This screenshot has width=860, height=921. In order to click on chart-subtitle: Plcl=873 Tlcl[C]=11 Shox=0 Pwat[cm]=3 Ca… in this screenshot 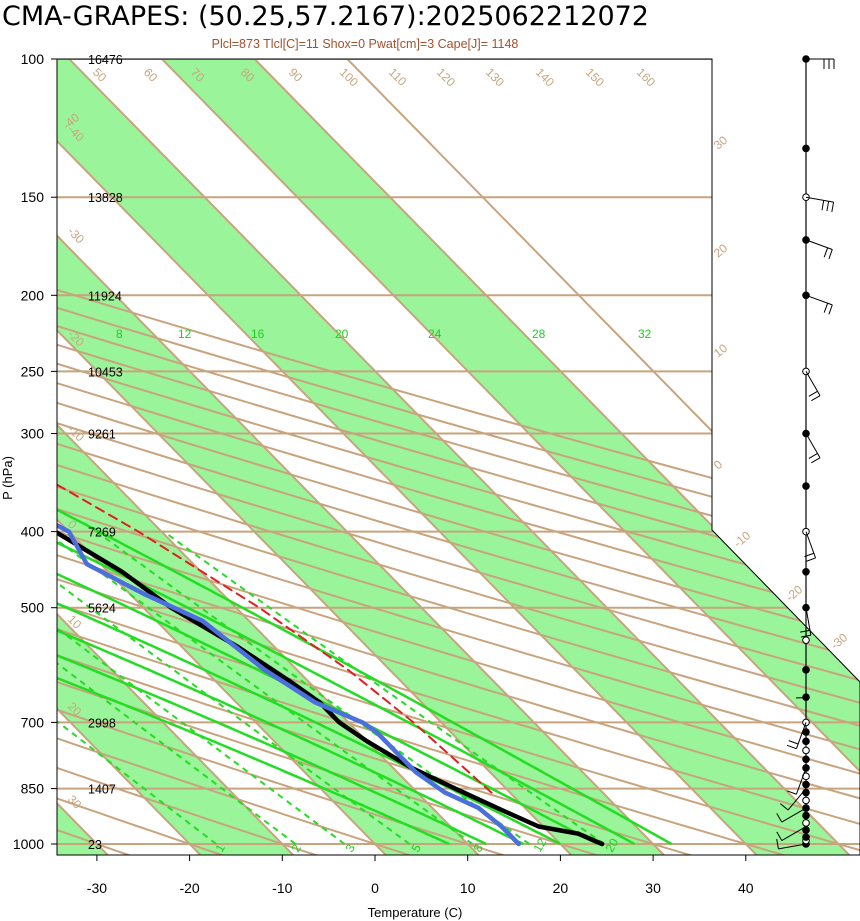, I will do `click(365, 44)`.